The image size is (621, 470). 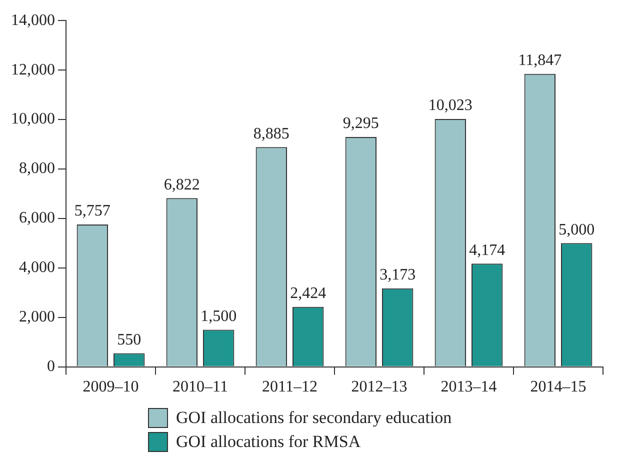 I want to click on y-tick-label: 6,000, so click(x=37, y=218).